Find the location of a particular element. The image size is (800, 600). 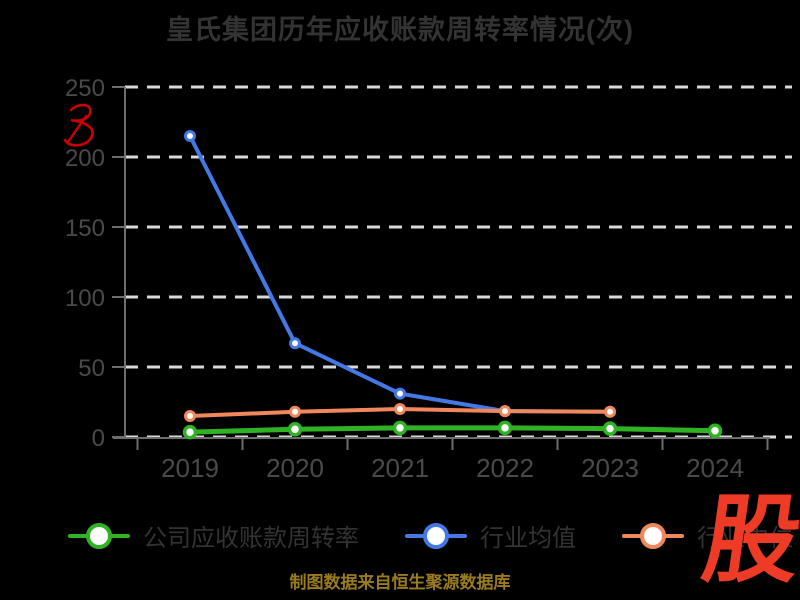

chart-legend: 公司应收账款周转率 行业均值 行业中位 is located at coordinates (430, 535).